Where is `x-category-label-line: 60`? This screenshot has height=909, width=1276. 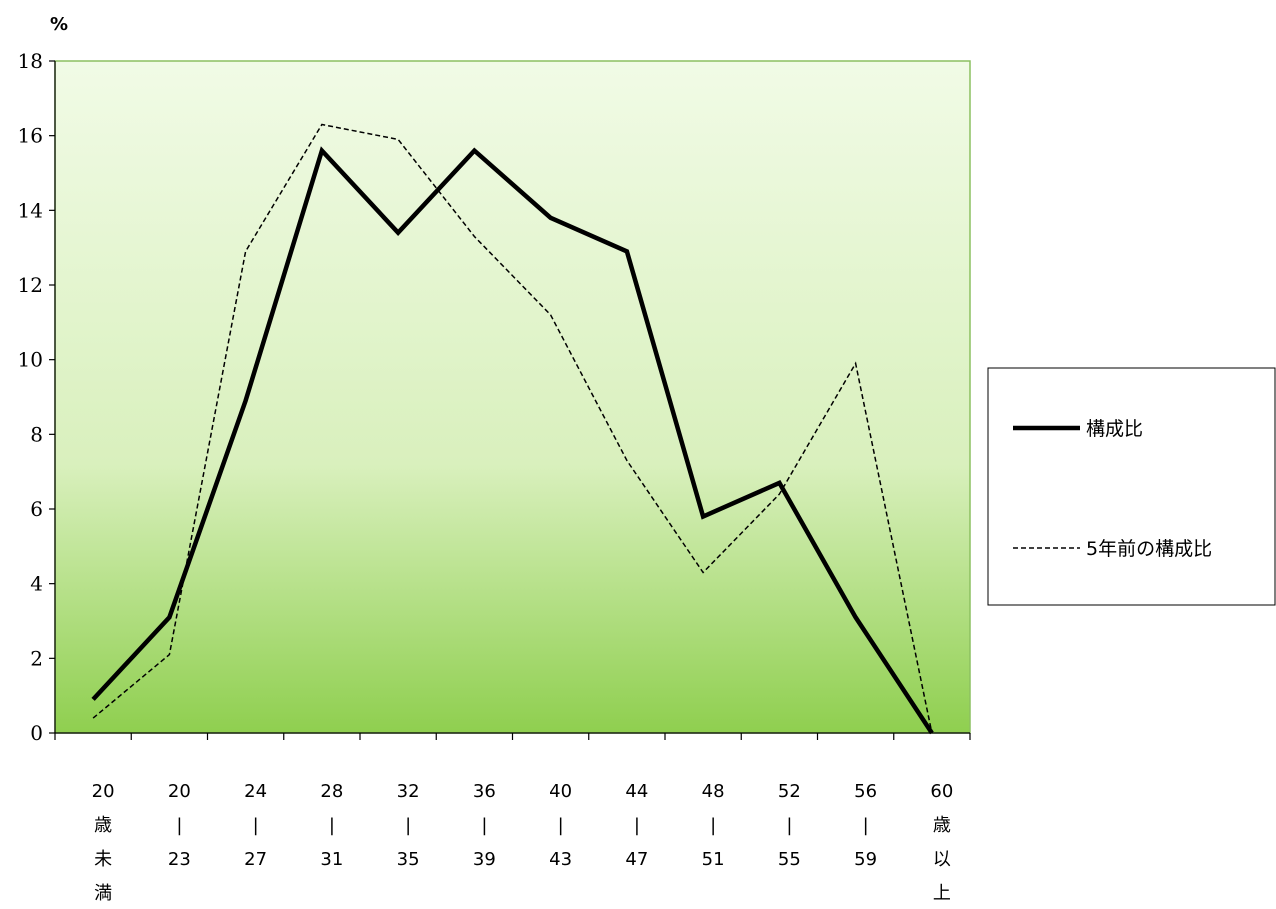
x-category-label-line: 60 is located at coordinates (941, 791).